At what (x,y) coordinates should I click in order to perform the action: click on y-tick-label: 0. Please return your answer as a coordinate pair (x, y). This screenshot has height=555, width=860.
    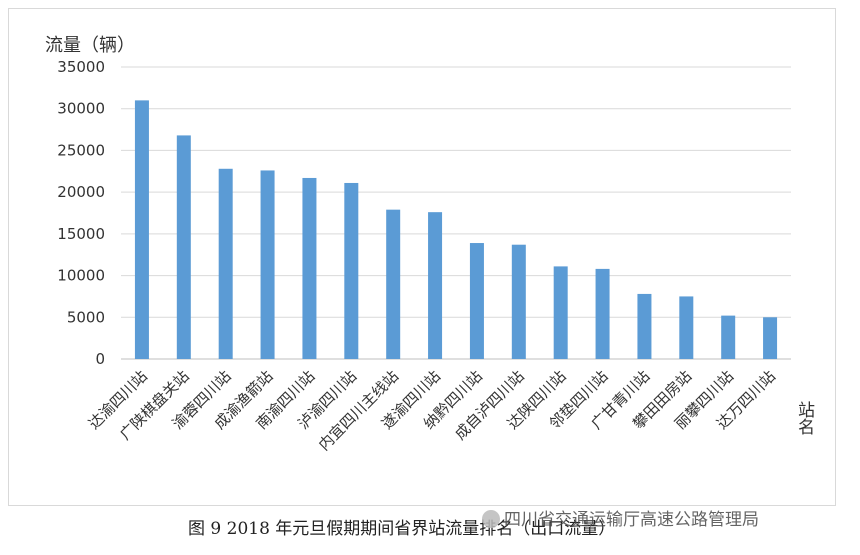
    Looking at the image, I should click on (100, 359).